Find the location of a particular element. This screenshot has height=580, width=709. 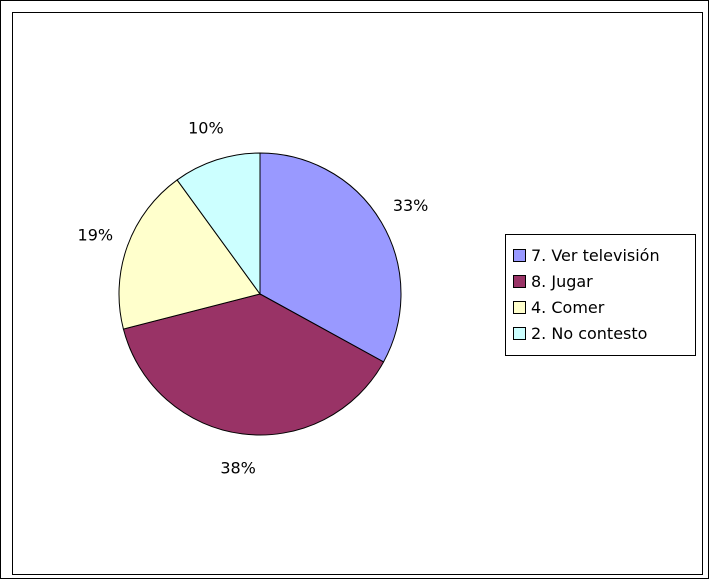

legend-item: 2. No contesto is located at coordinates (604, 333).